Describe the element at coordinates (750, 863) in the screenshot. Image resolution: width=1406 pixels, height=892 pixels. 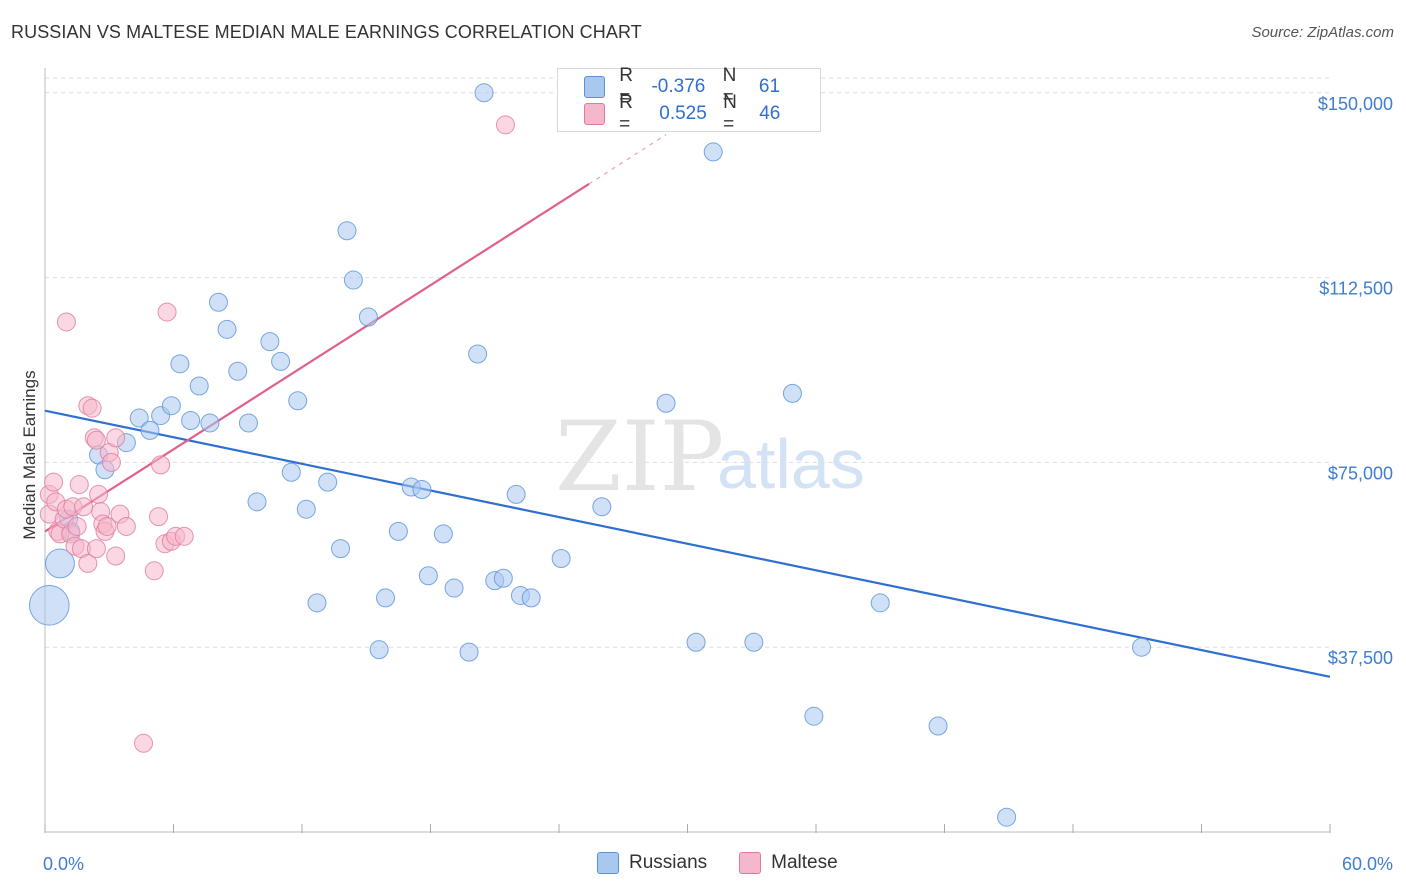
I see `maltese-legend-swatch` at that location.